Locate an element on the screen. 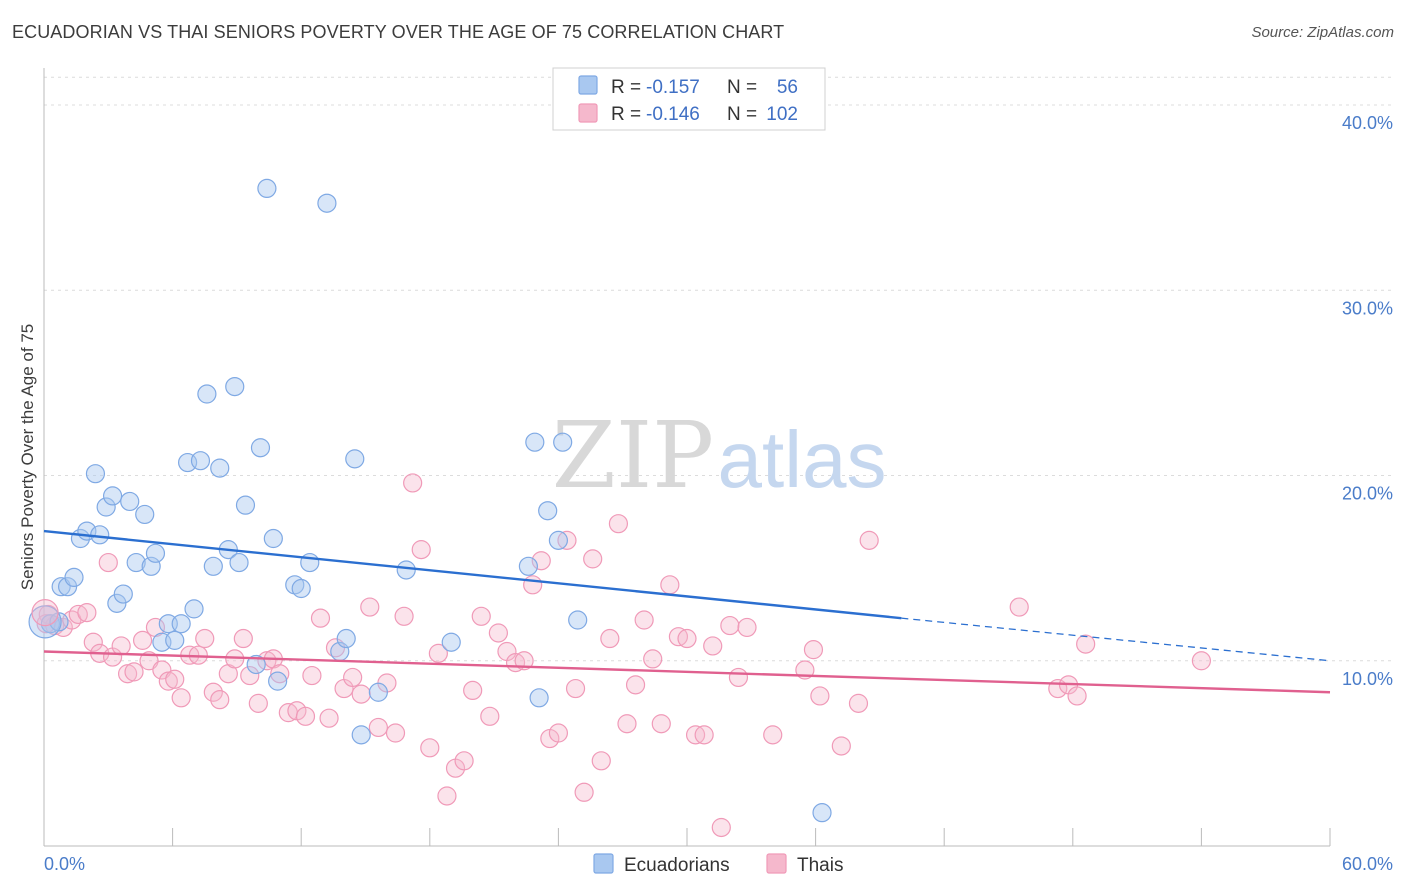 The height and width of the screenshot is (892, 1406). bottom-legend-swatch-ecuadorians is located at coordinates (603, 863).